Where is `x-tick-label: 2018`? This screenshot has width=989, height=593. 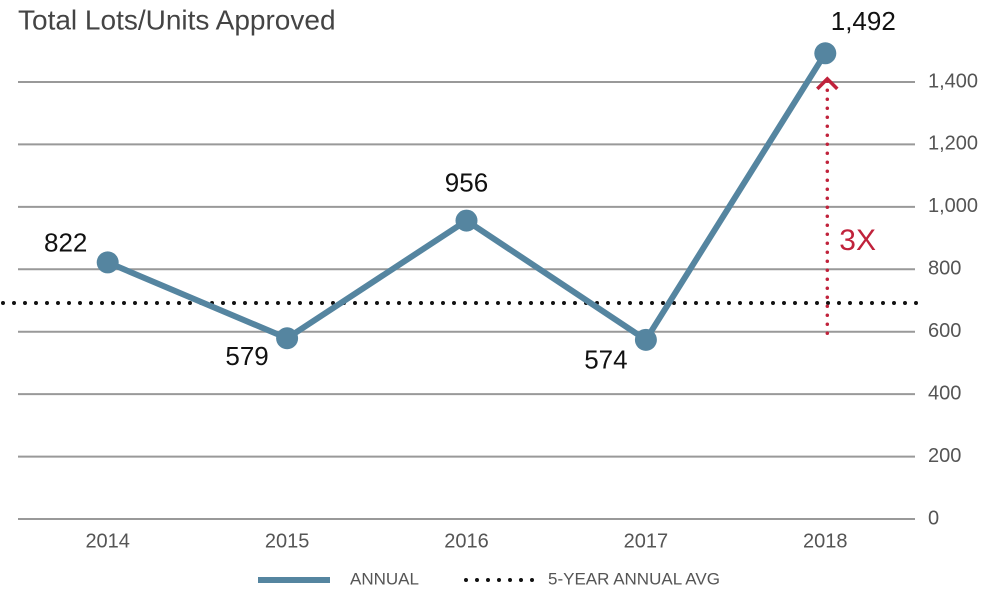
x-tick-label: 2018 is located at coordinates (825, 541).